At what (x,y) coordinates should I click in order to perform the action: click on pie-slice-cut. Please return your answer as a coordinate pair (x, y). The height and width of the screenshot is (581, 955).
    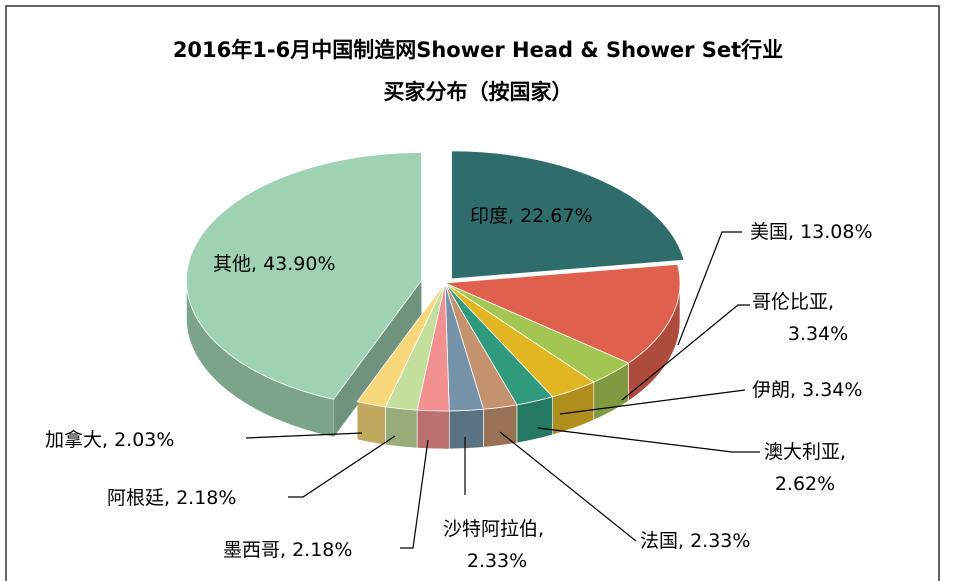
    Looking at the image, I should click on (377, 359).